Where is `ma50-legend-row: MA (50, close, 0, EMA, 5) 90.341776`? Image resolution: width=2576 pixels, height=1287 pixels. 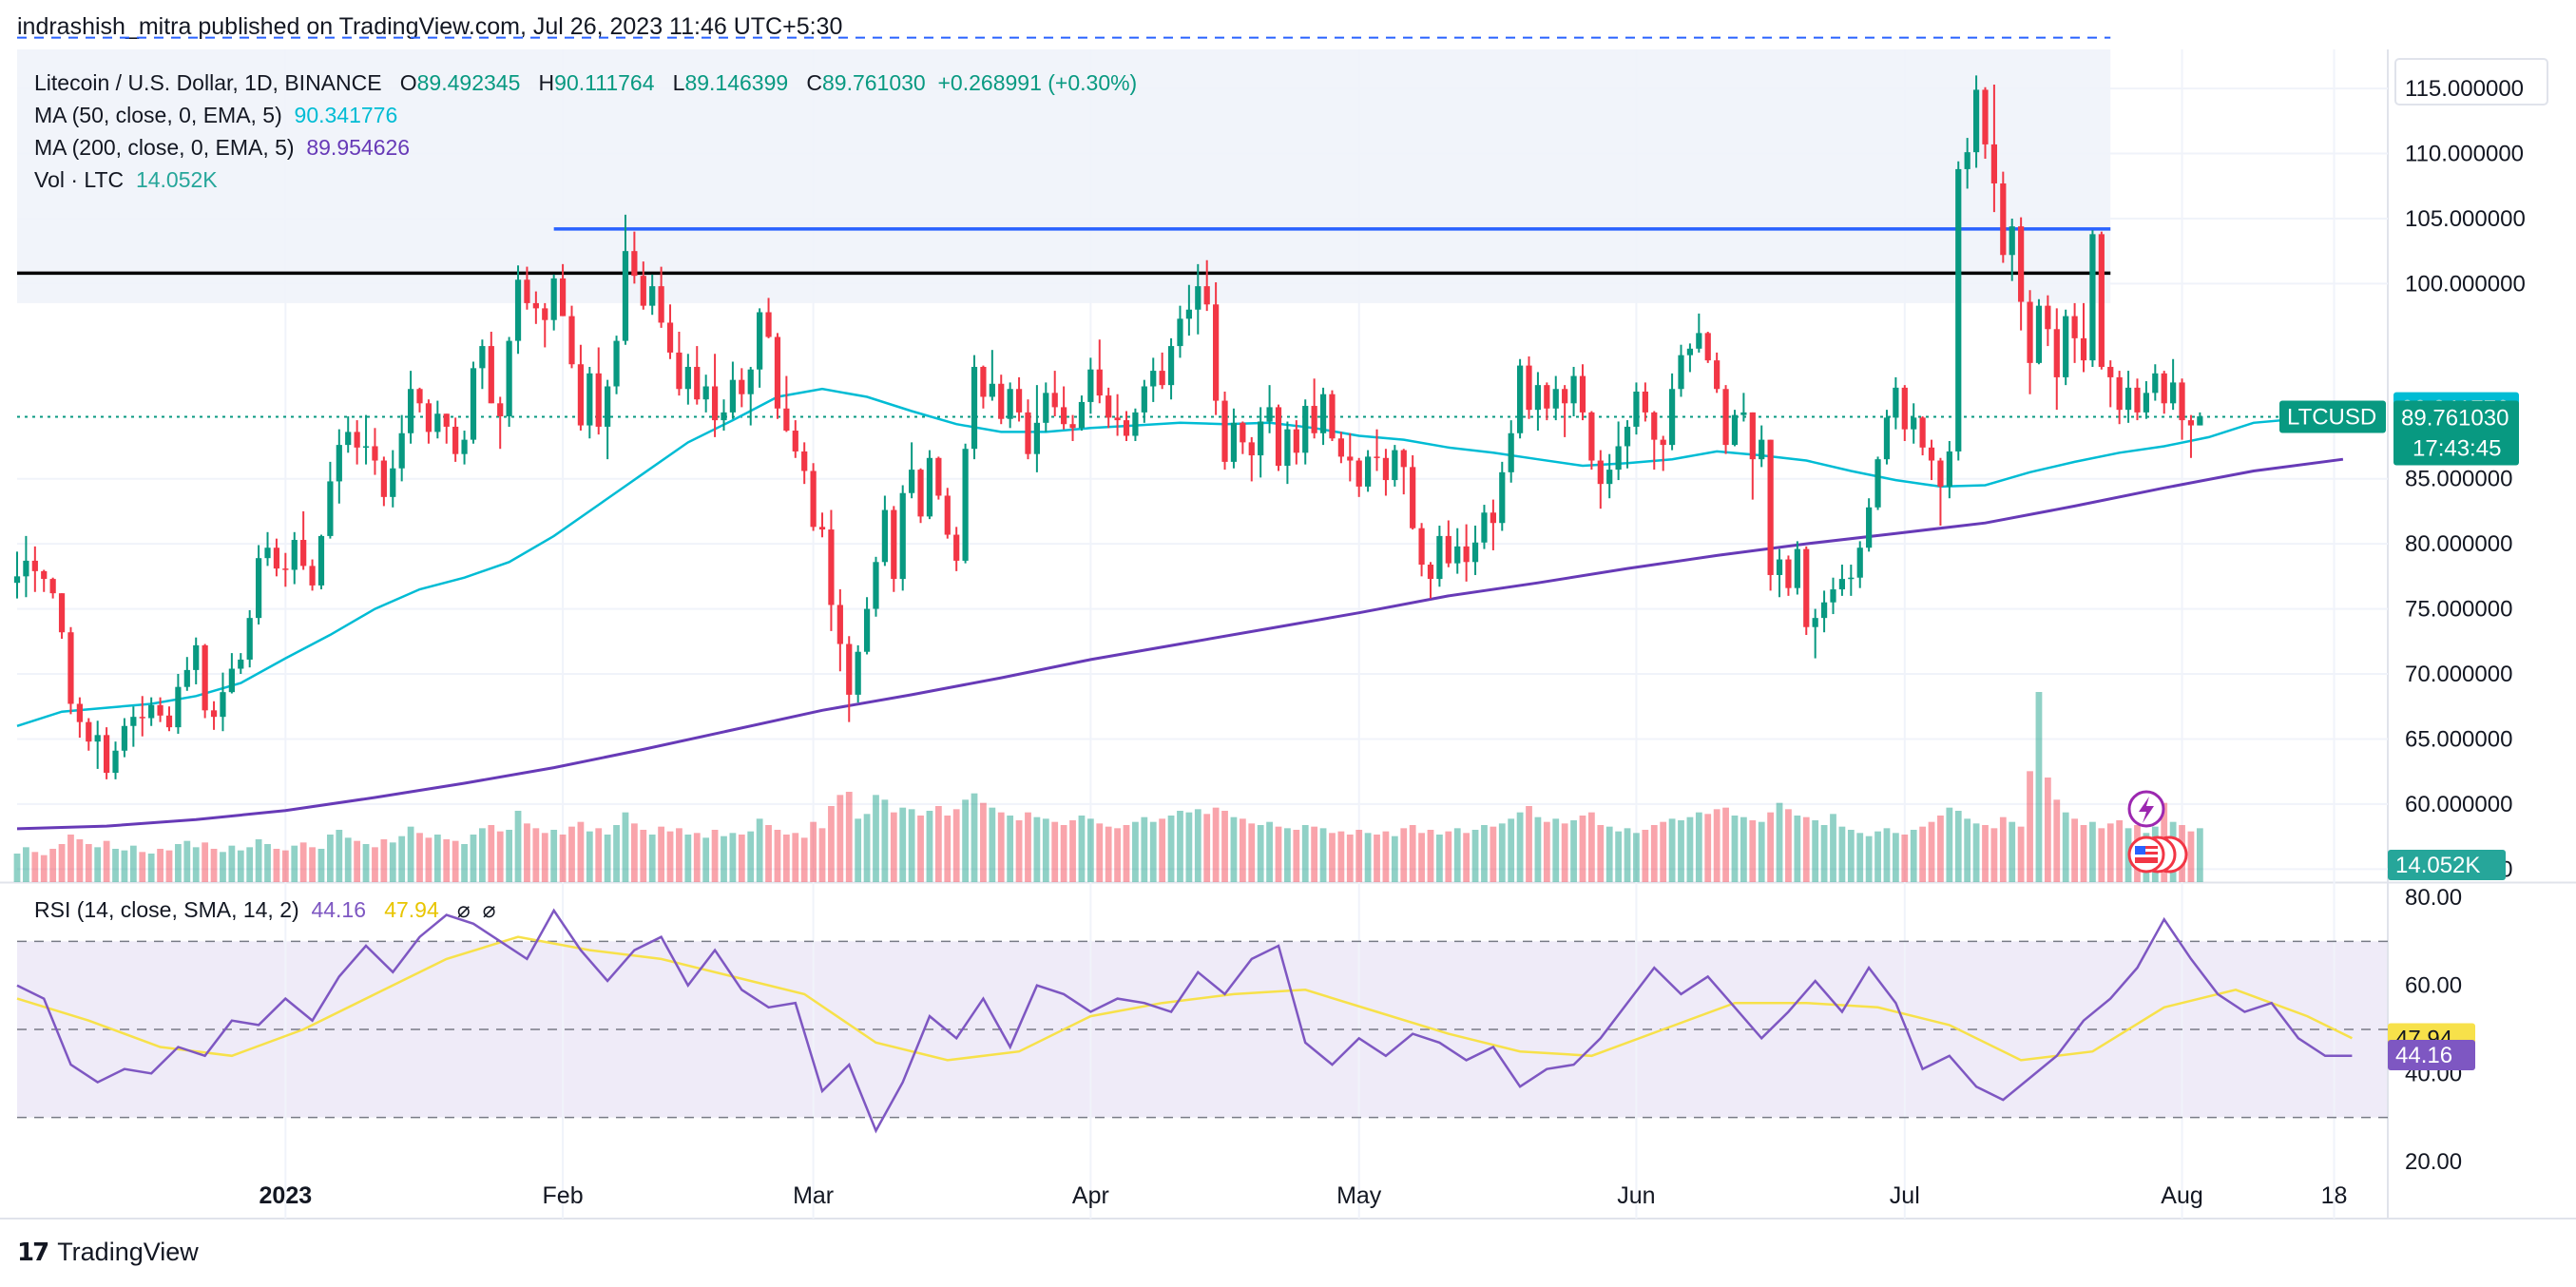 ma50-legend-row: MA (50, close, 0, EMA, 5) 90.341776 is located at coordinates (585, 115).